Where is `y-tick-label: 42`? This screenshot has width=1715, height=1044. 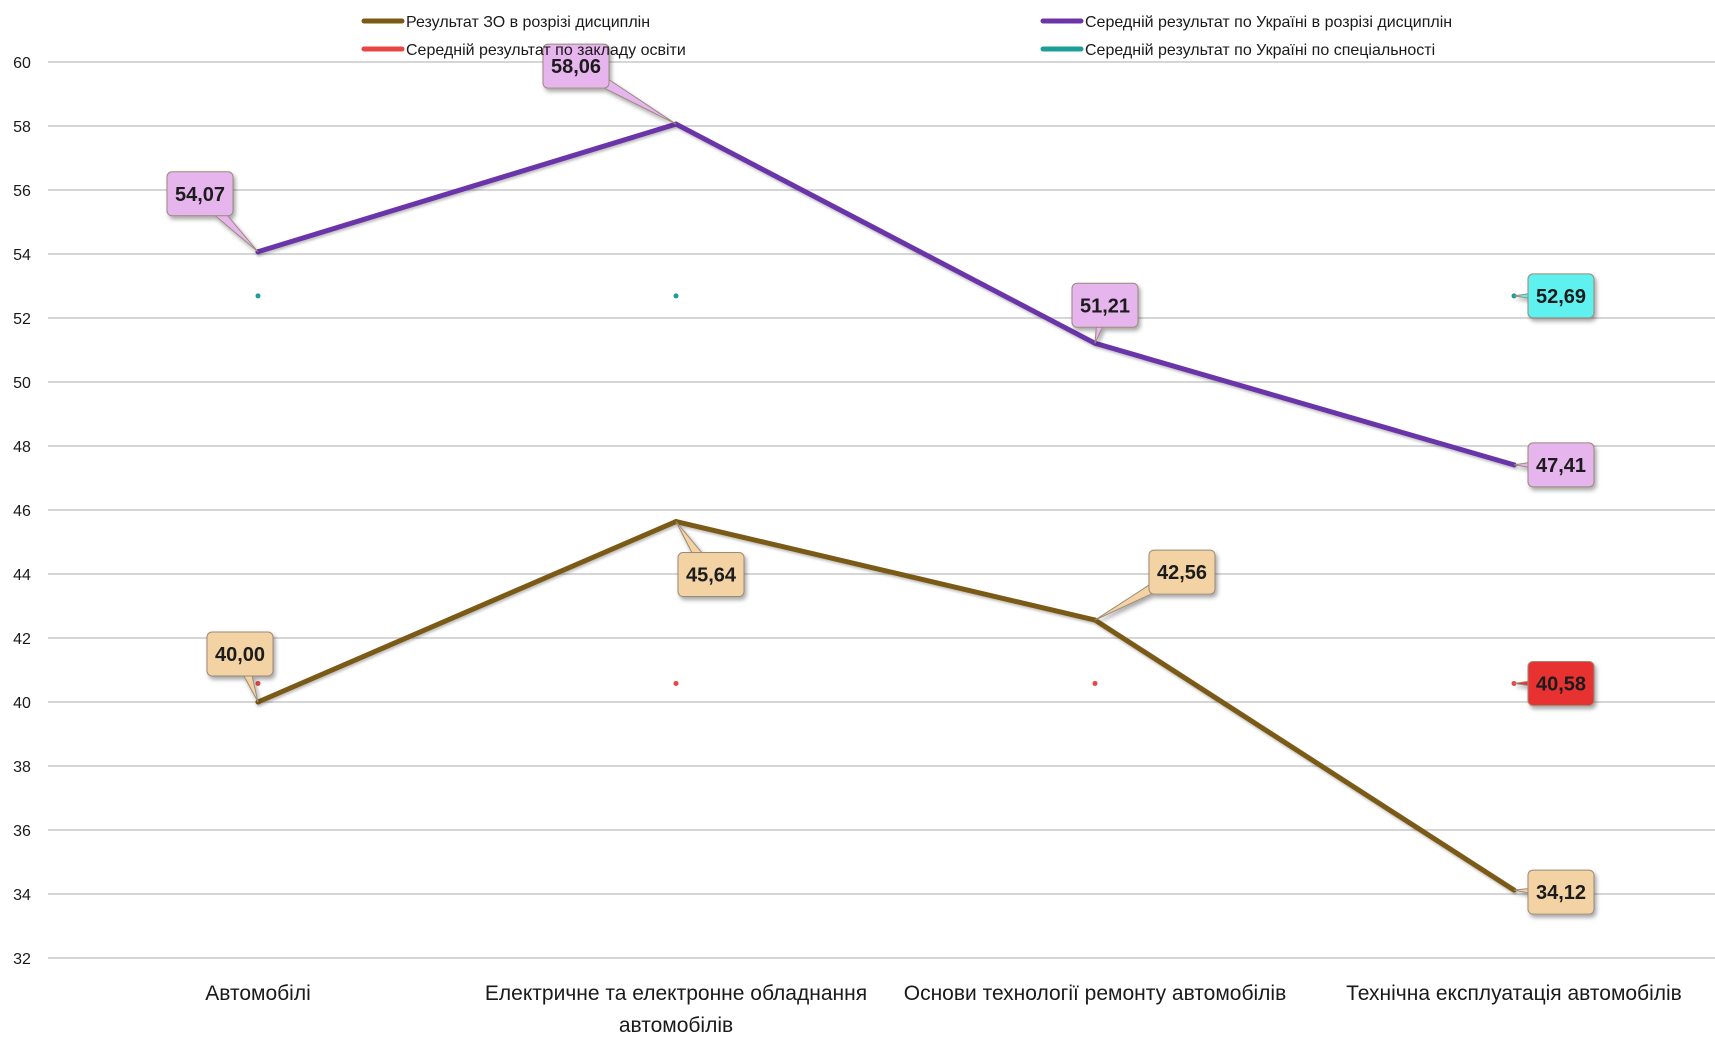 y-tick-label: 42 is located at coordinates (22, 639).